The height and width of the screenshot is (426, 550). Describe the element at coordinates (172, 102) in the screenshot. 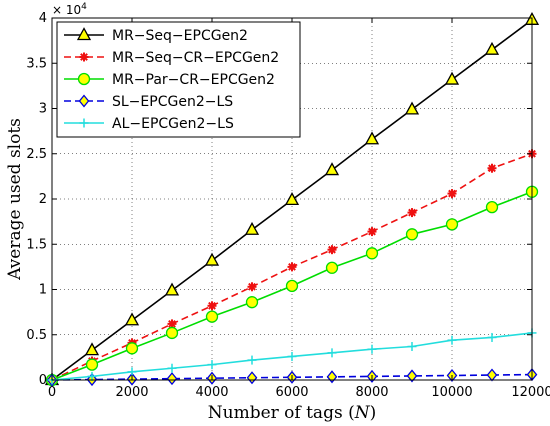

I see `legend-label: SL−EPCGen2−LS` at that location.